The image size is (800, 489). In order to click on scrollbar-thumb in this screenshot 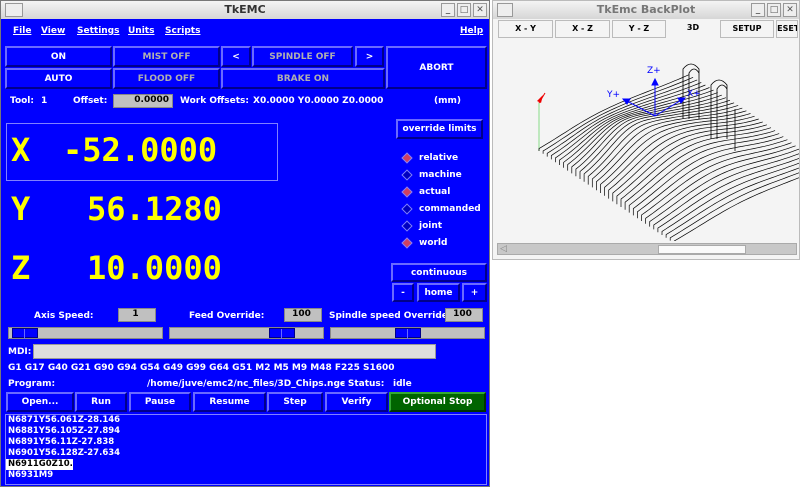, I will do `click(702, 249)`.